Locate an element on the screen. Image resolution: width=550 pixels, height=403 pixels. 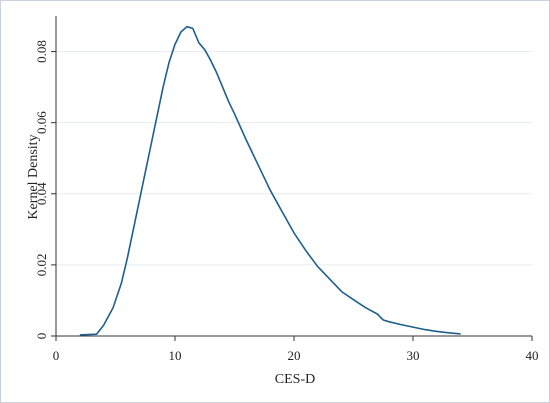
x-axis-label: CES-D is located at coordinates (295, 379).